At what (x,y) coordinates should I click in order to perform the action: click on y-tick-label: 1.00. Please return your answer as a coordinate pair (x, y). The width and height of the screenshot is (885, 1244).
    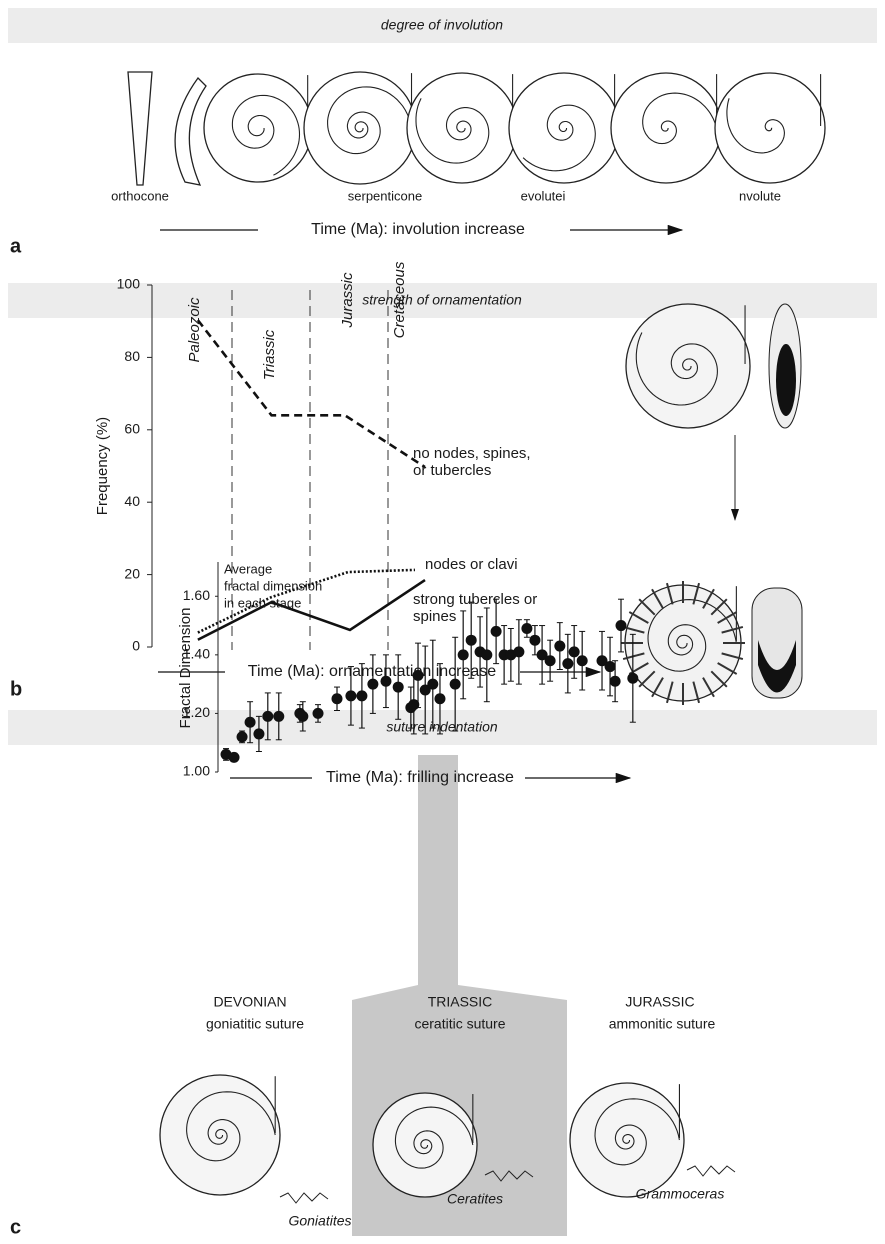
    Looking at the image, I should click on (196, 771).